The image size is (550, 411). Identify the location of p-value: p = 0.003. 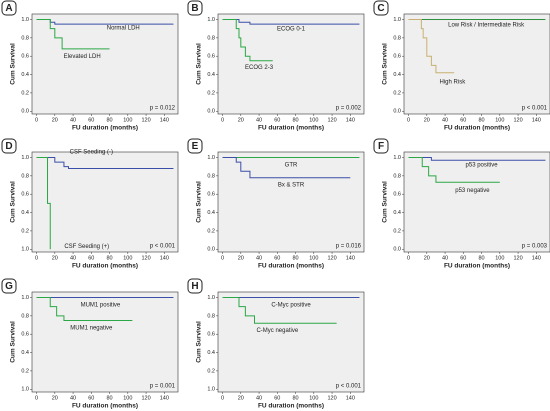
(535, 247).